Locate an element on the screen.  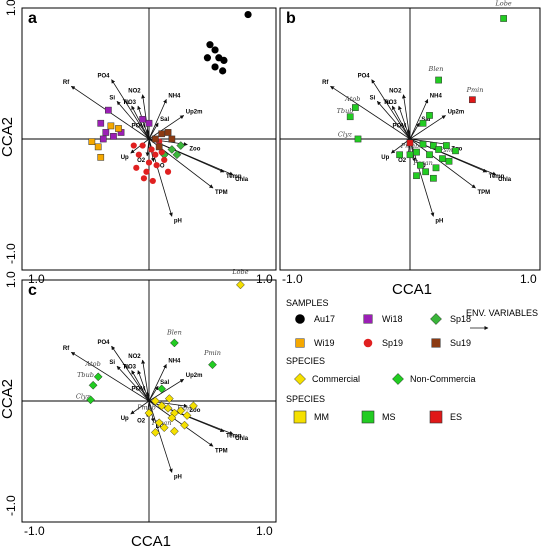
y-tick-label: -1.0 is located at coordinates (11, 253).